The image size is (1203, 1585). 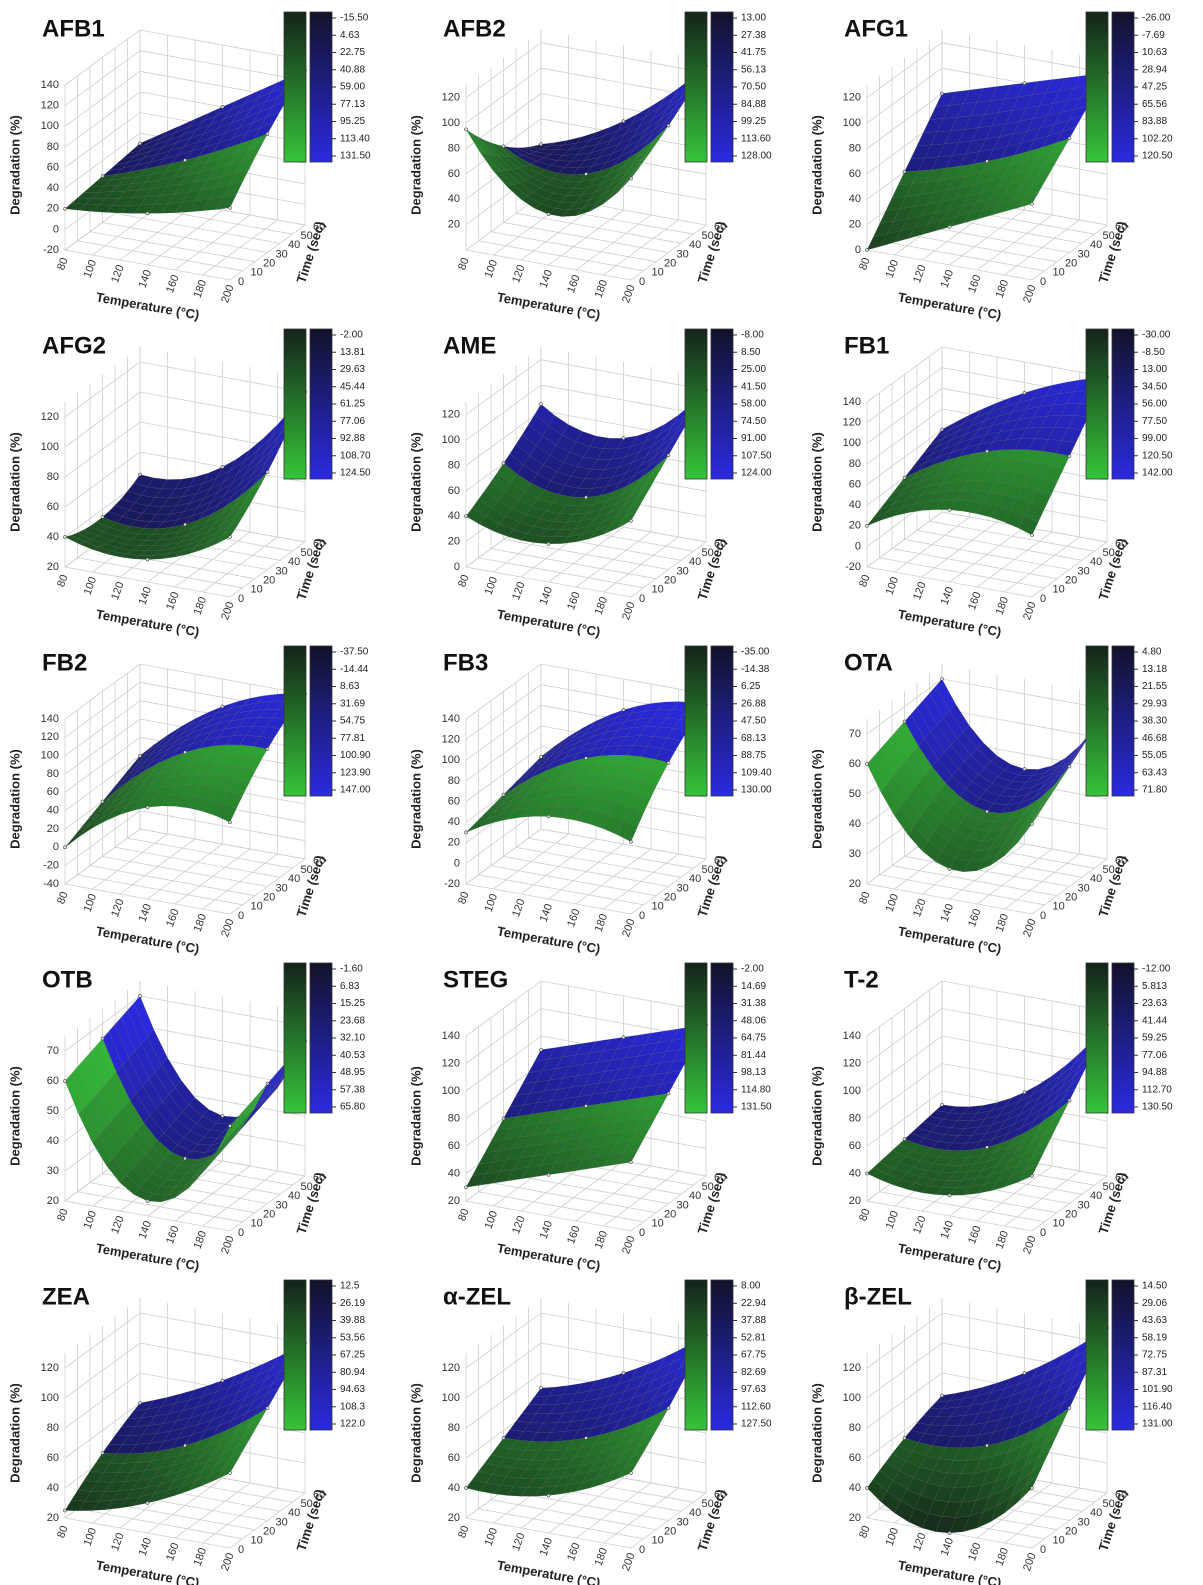 I want to click on z-tick-label: 140, so click(x=852, y=1036).